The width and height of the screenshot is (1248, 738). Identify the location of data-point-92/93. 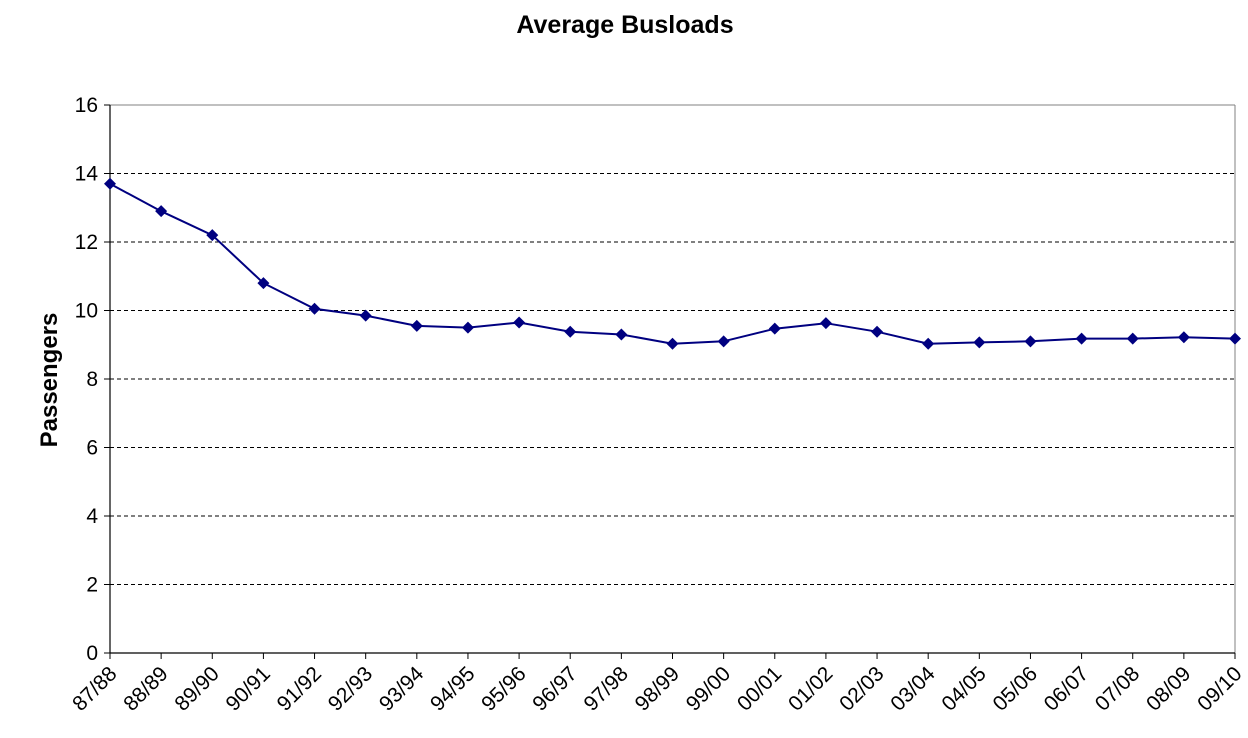
(365, 315).